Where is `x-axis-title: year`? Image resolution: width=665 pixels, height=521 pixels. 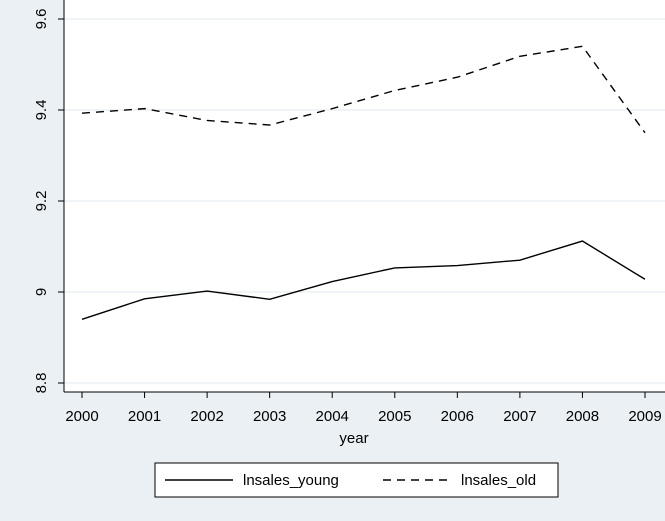 x-axis-title: year is located at coordinates (353, 438).